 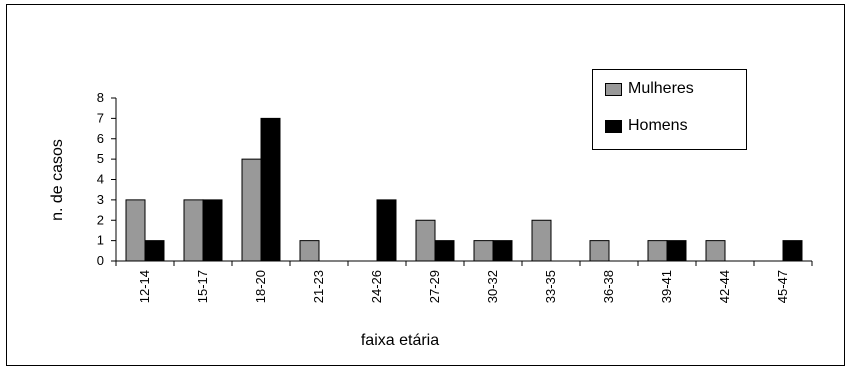 I want to click on legend-item-mulheres: Mulheres, so click(x=649, y=89).